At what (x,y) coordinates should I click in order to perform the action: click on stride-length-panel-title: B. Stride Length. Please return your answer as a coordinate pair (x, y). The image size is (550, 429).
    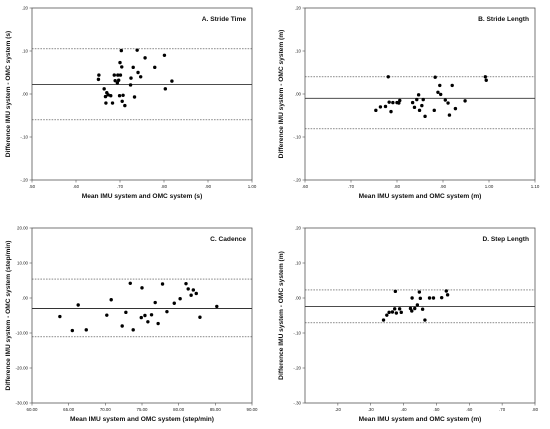
    Looking at the image, I should click on (503, 19).